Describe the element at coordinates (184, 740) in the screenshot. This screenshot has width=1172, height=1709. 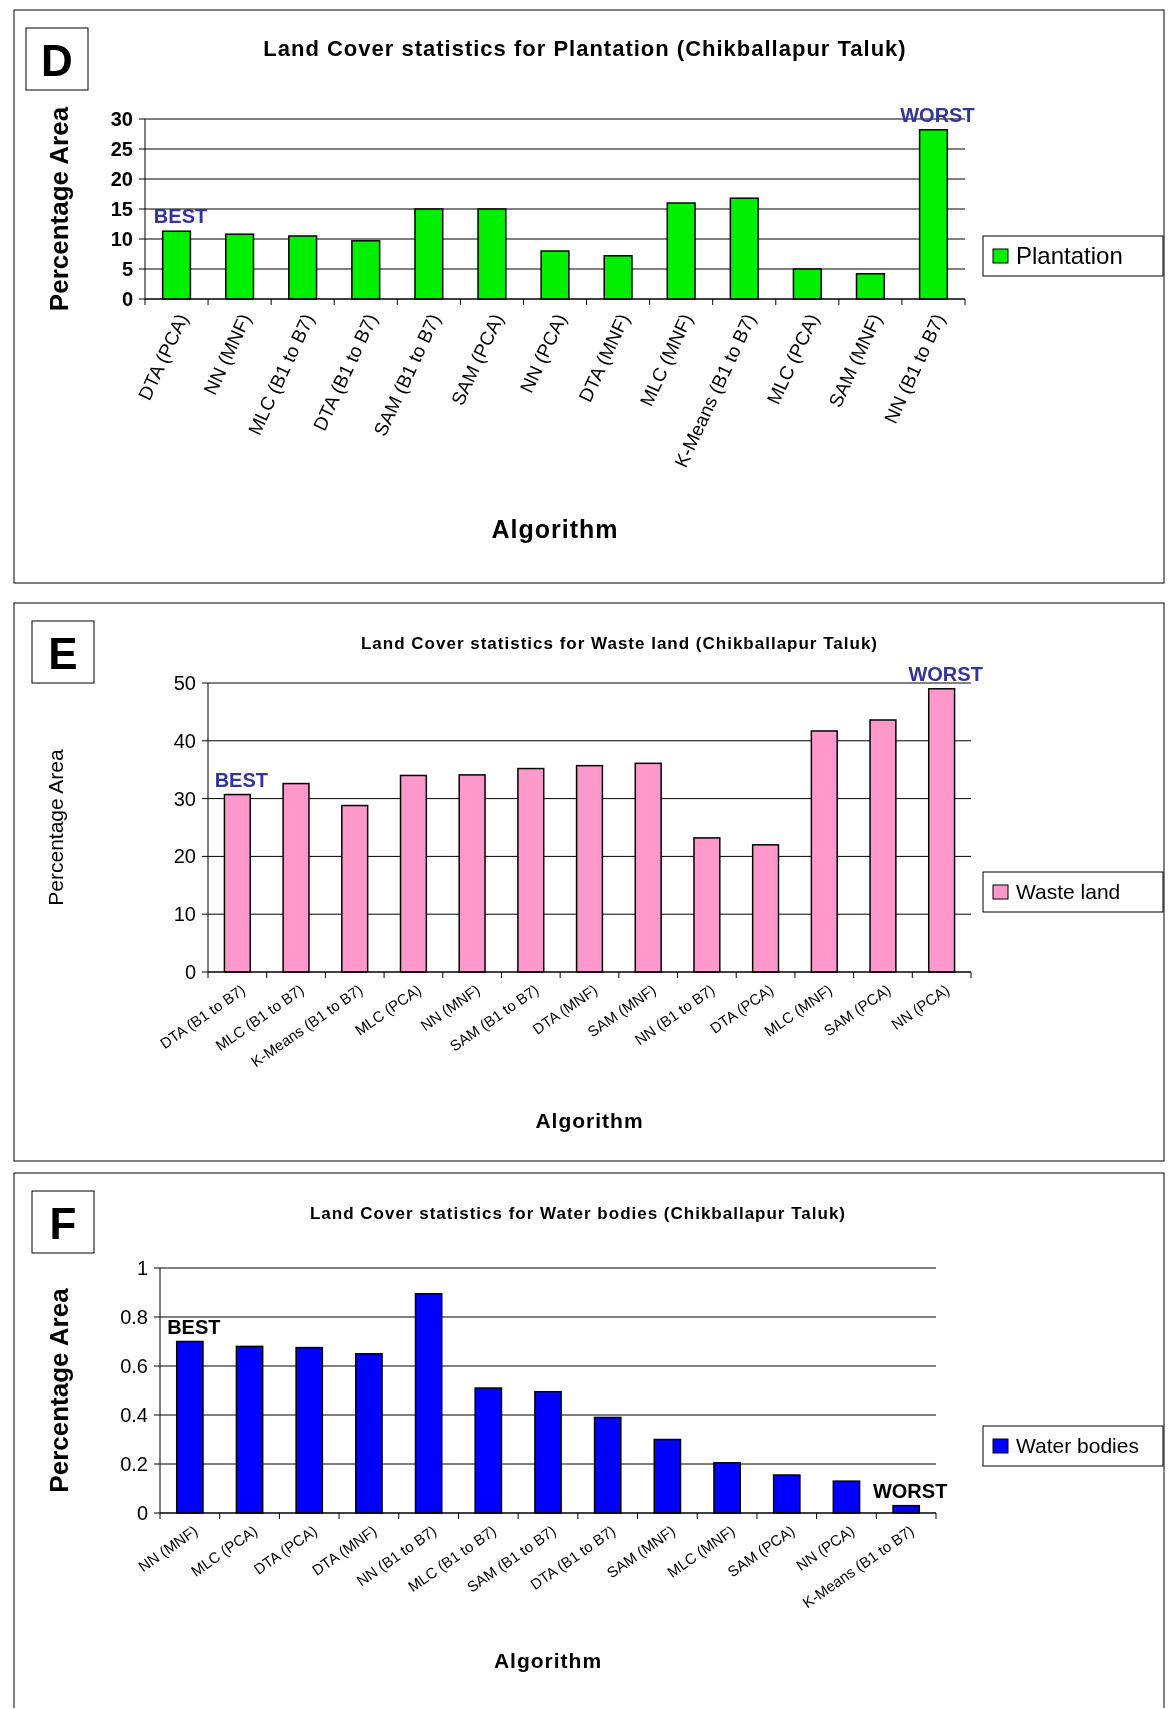
I see `y-tick-label: 40` at that location.